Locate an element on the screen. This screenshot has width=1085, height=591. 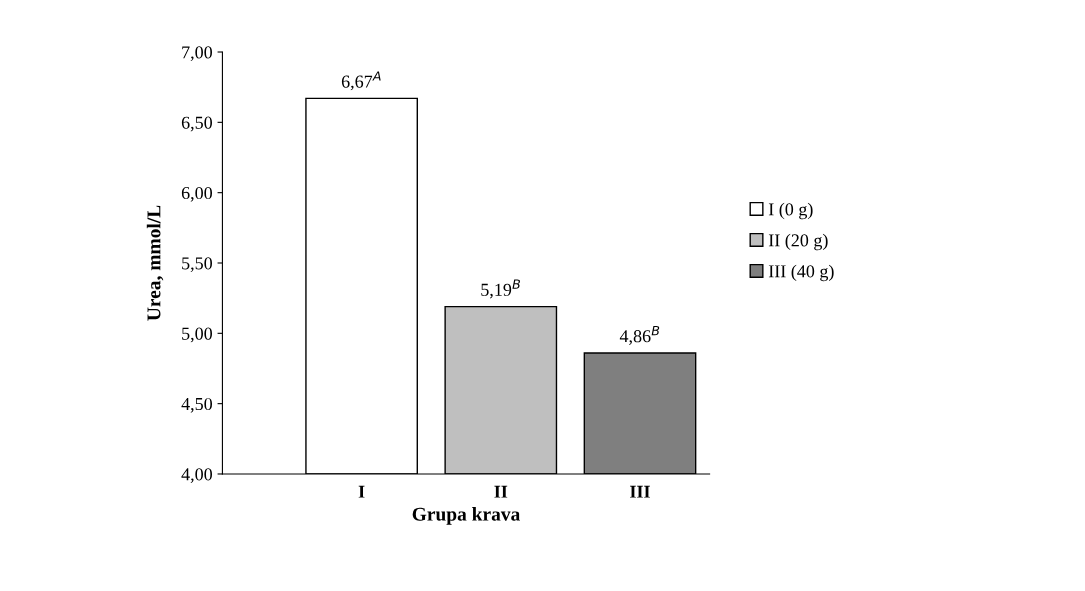
y-tick-label: 5,50 is located at coordinates (197, 265).